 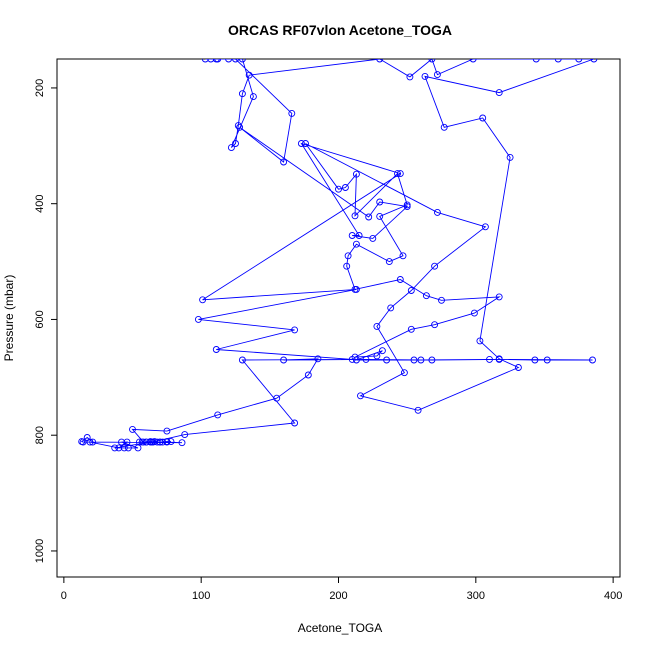 I want to click on y-tick-label: 200, so click(x=40, y=88).